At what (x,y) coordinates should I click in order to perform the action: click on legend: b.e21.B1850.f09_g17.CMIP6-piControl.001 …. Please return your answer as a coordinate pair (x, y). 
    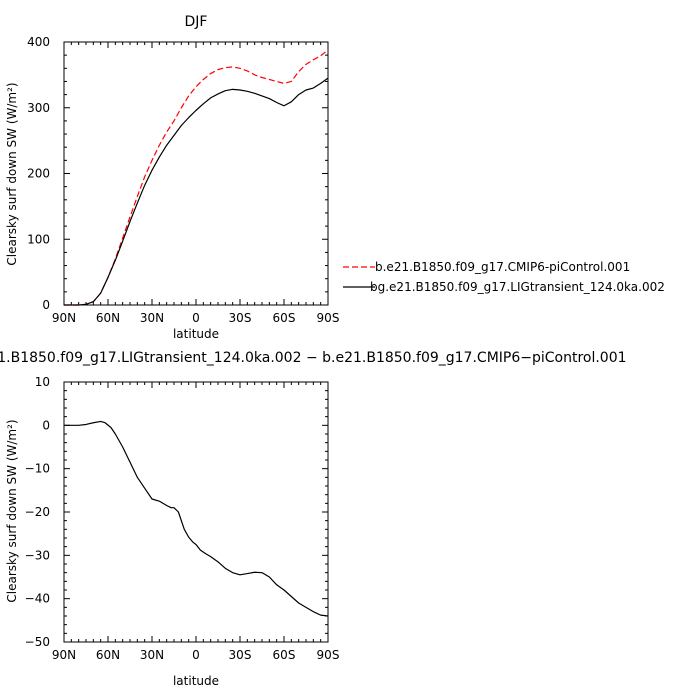
    Looking at the image, I should click on (504, 277).